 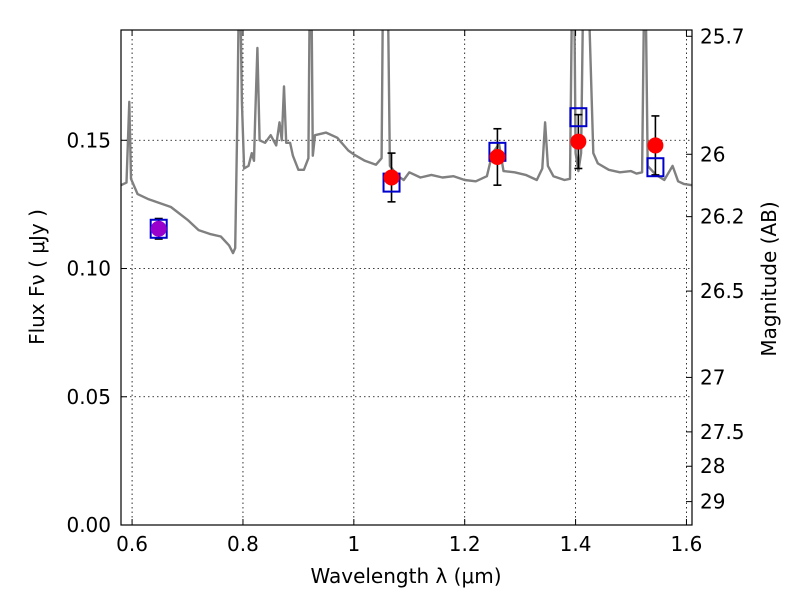 What do you see at coordinates (88, 397) in the screenshot?
I see `y-tick-label-1: 0.05` at bounding box center [88, 397].